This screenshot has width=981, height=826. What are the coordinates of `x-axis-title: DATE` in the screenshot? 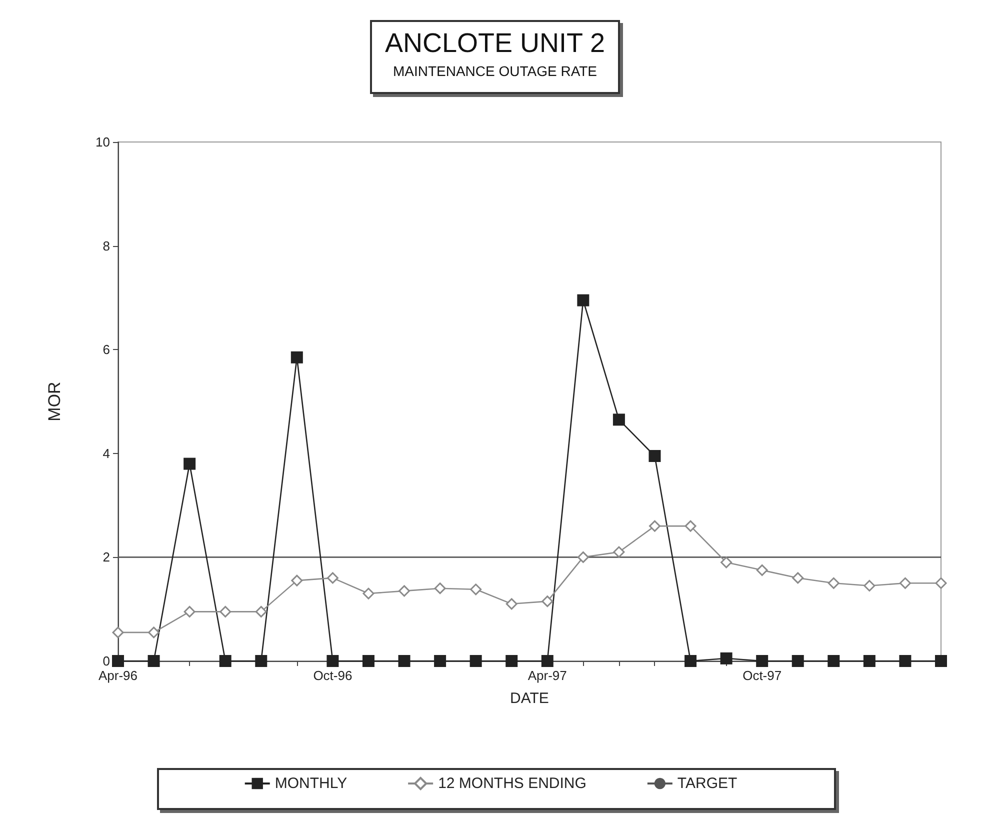 It's located at (529, 698).